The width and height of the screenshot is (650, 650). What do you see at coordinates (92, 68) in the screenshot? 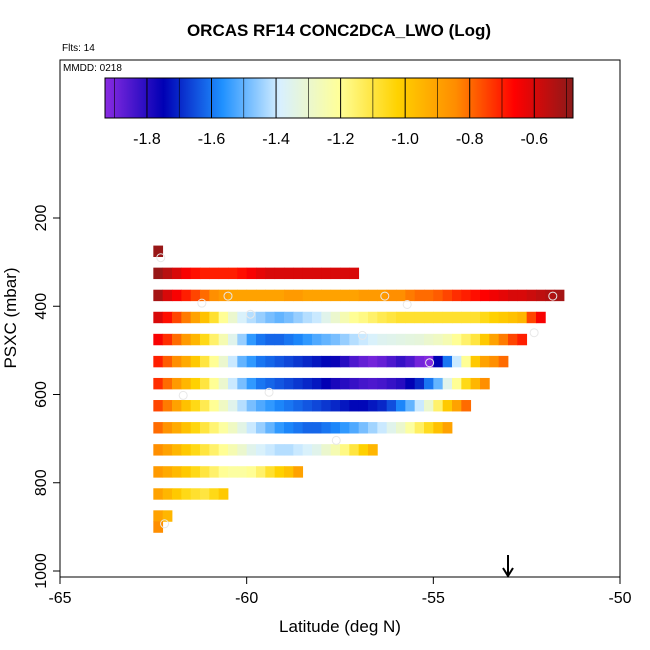
I see `mmdd-label: MMDD: 0218` at bounding box center [92, 68].